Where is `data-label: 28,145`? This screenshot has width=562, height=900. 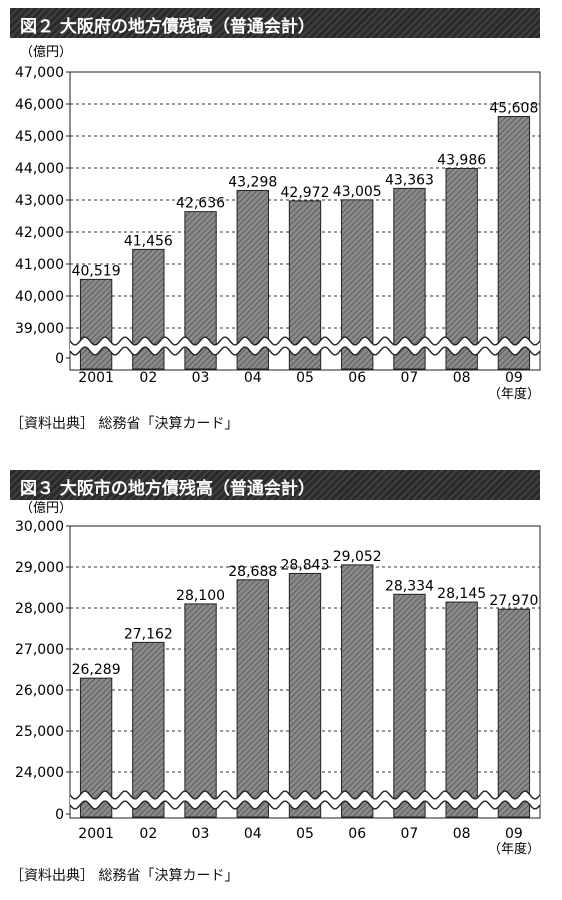 data-label: 28,145 is located at coordinates (461, 594).